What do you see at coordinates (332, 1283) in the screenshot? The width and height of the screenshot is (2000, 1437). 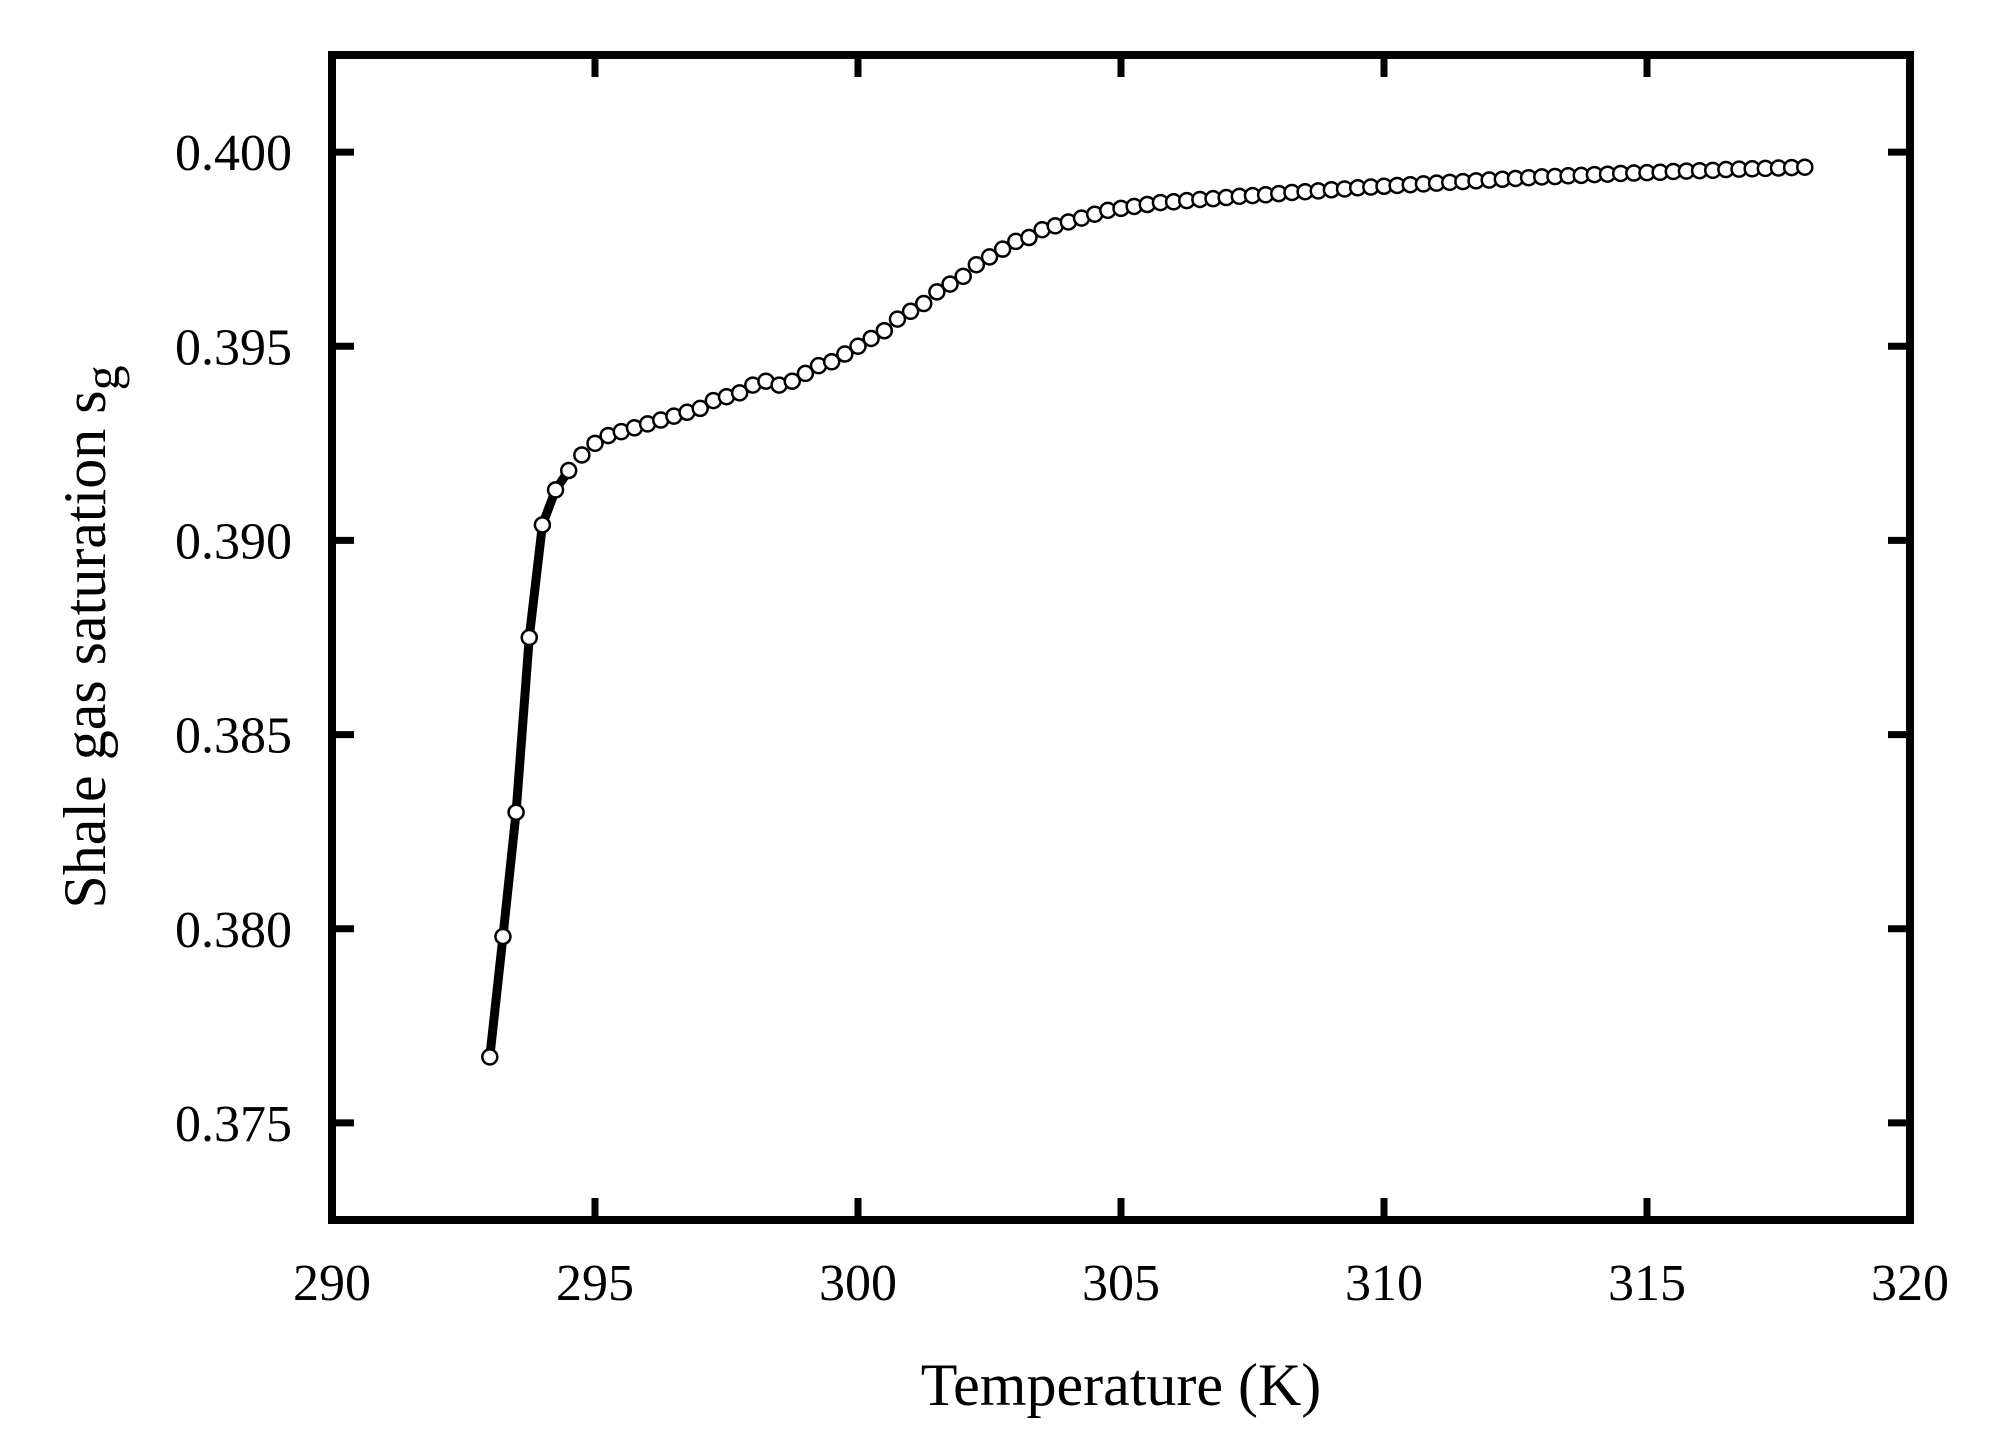 I see `x-tick-label-0: 290` at bounding box center [332, 1283].